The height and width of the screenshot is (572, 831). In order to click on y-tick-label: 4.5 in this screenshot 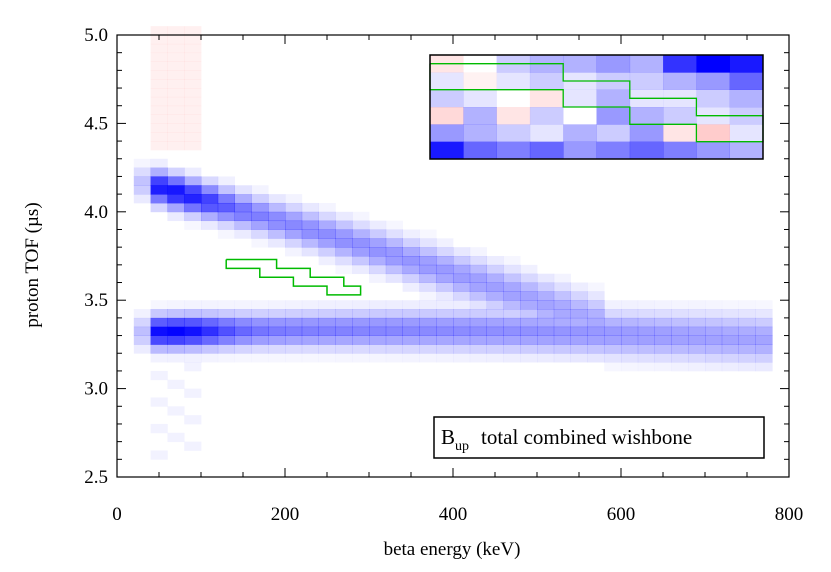, I will do `click(96, 123)`.